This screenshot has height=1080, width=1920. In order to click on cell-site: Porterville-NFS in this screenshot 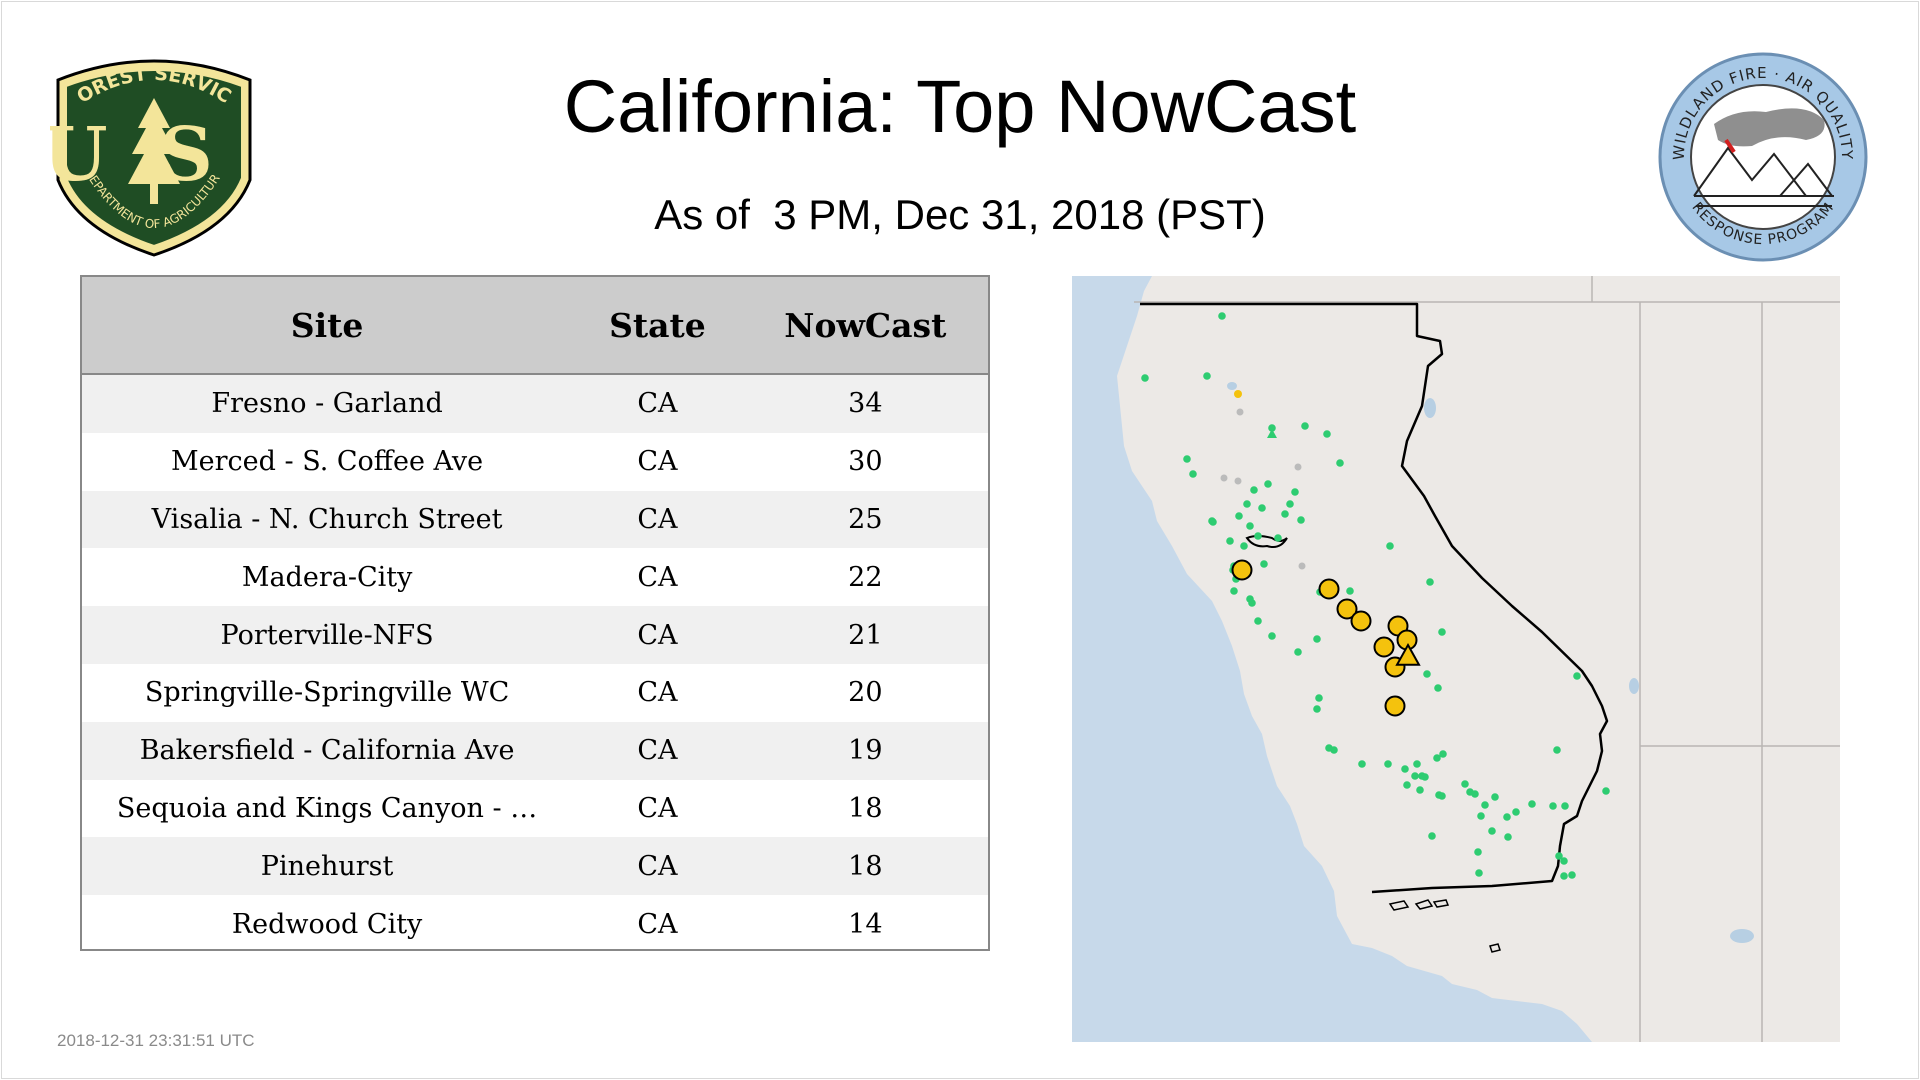, I will do `click(327, 635)`.